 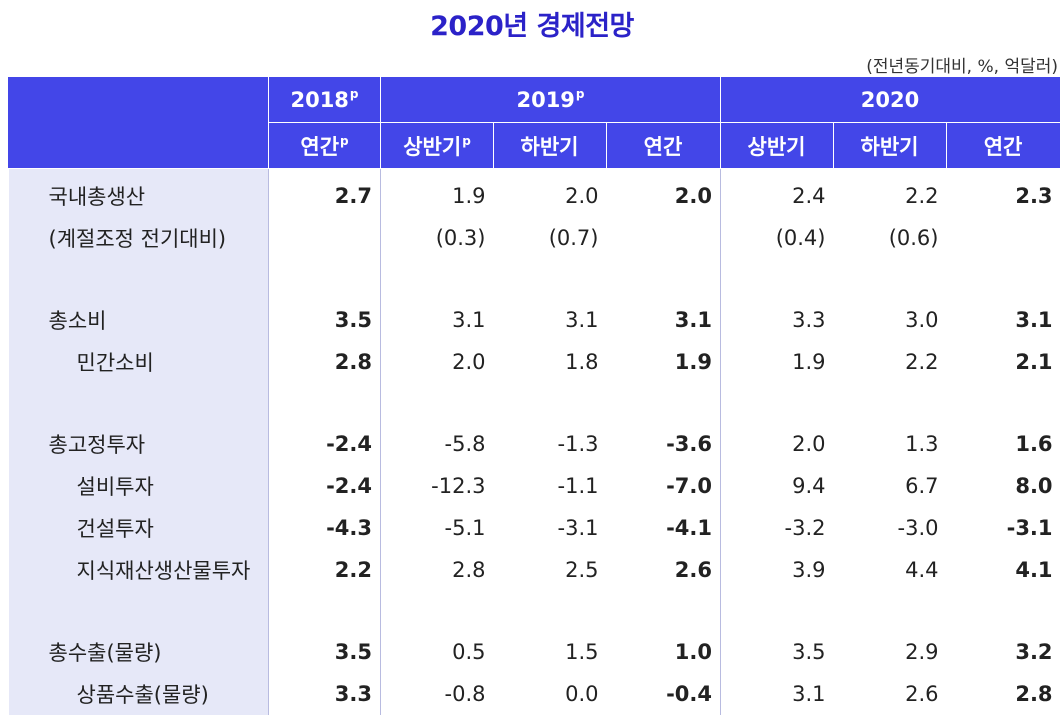 What do you see at coordinates (437, 145) in the screenshot?
I see `header-period: 상반기p` at bounding box center [437, 145].